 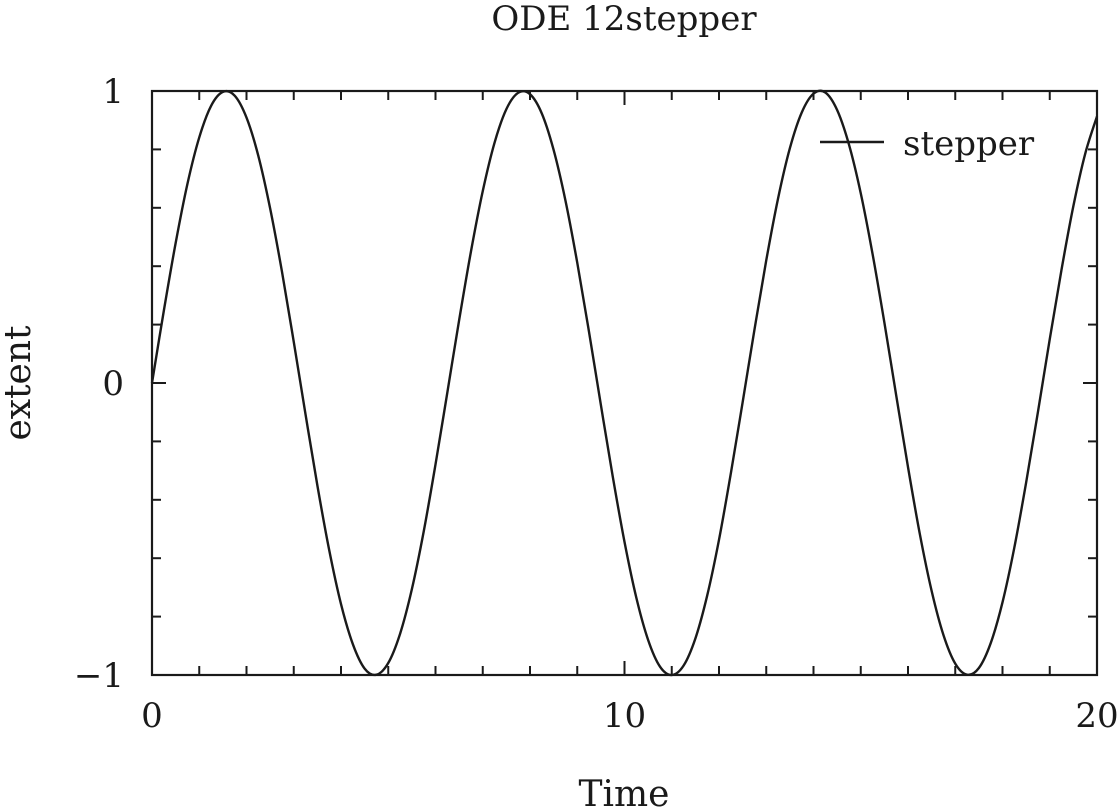 What do you see at coordinates (624, 716) in the screenshot?
I see `x-tick-label: 10` at bounding box center [624, 716].